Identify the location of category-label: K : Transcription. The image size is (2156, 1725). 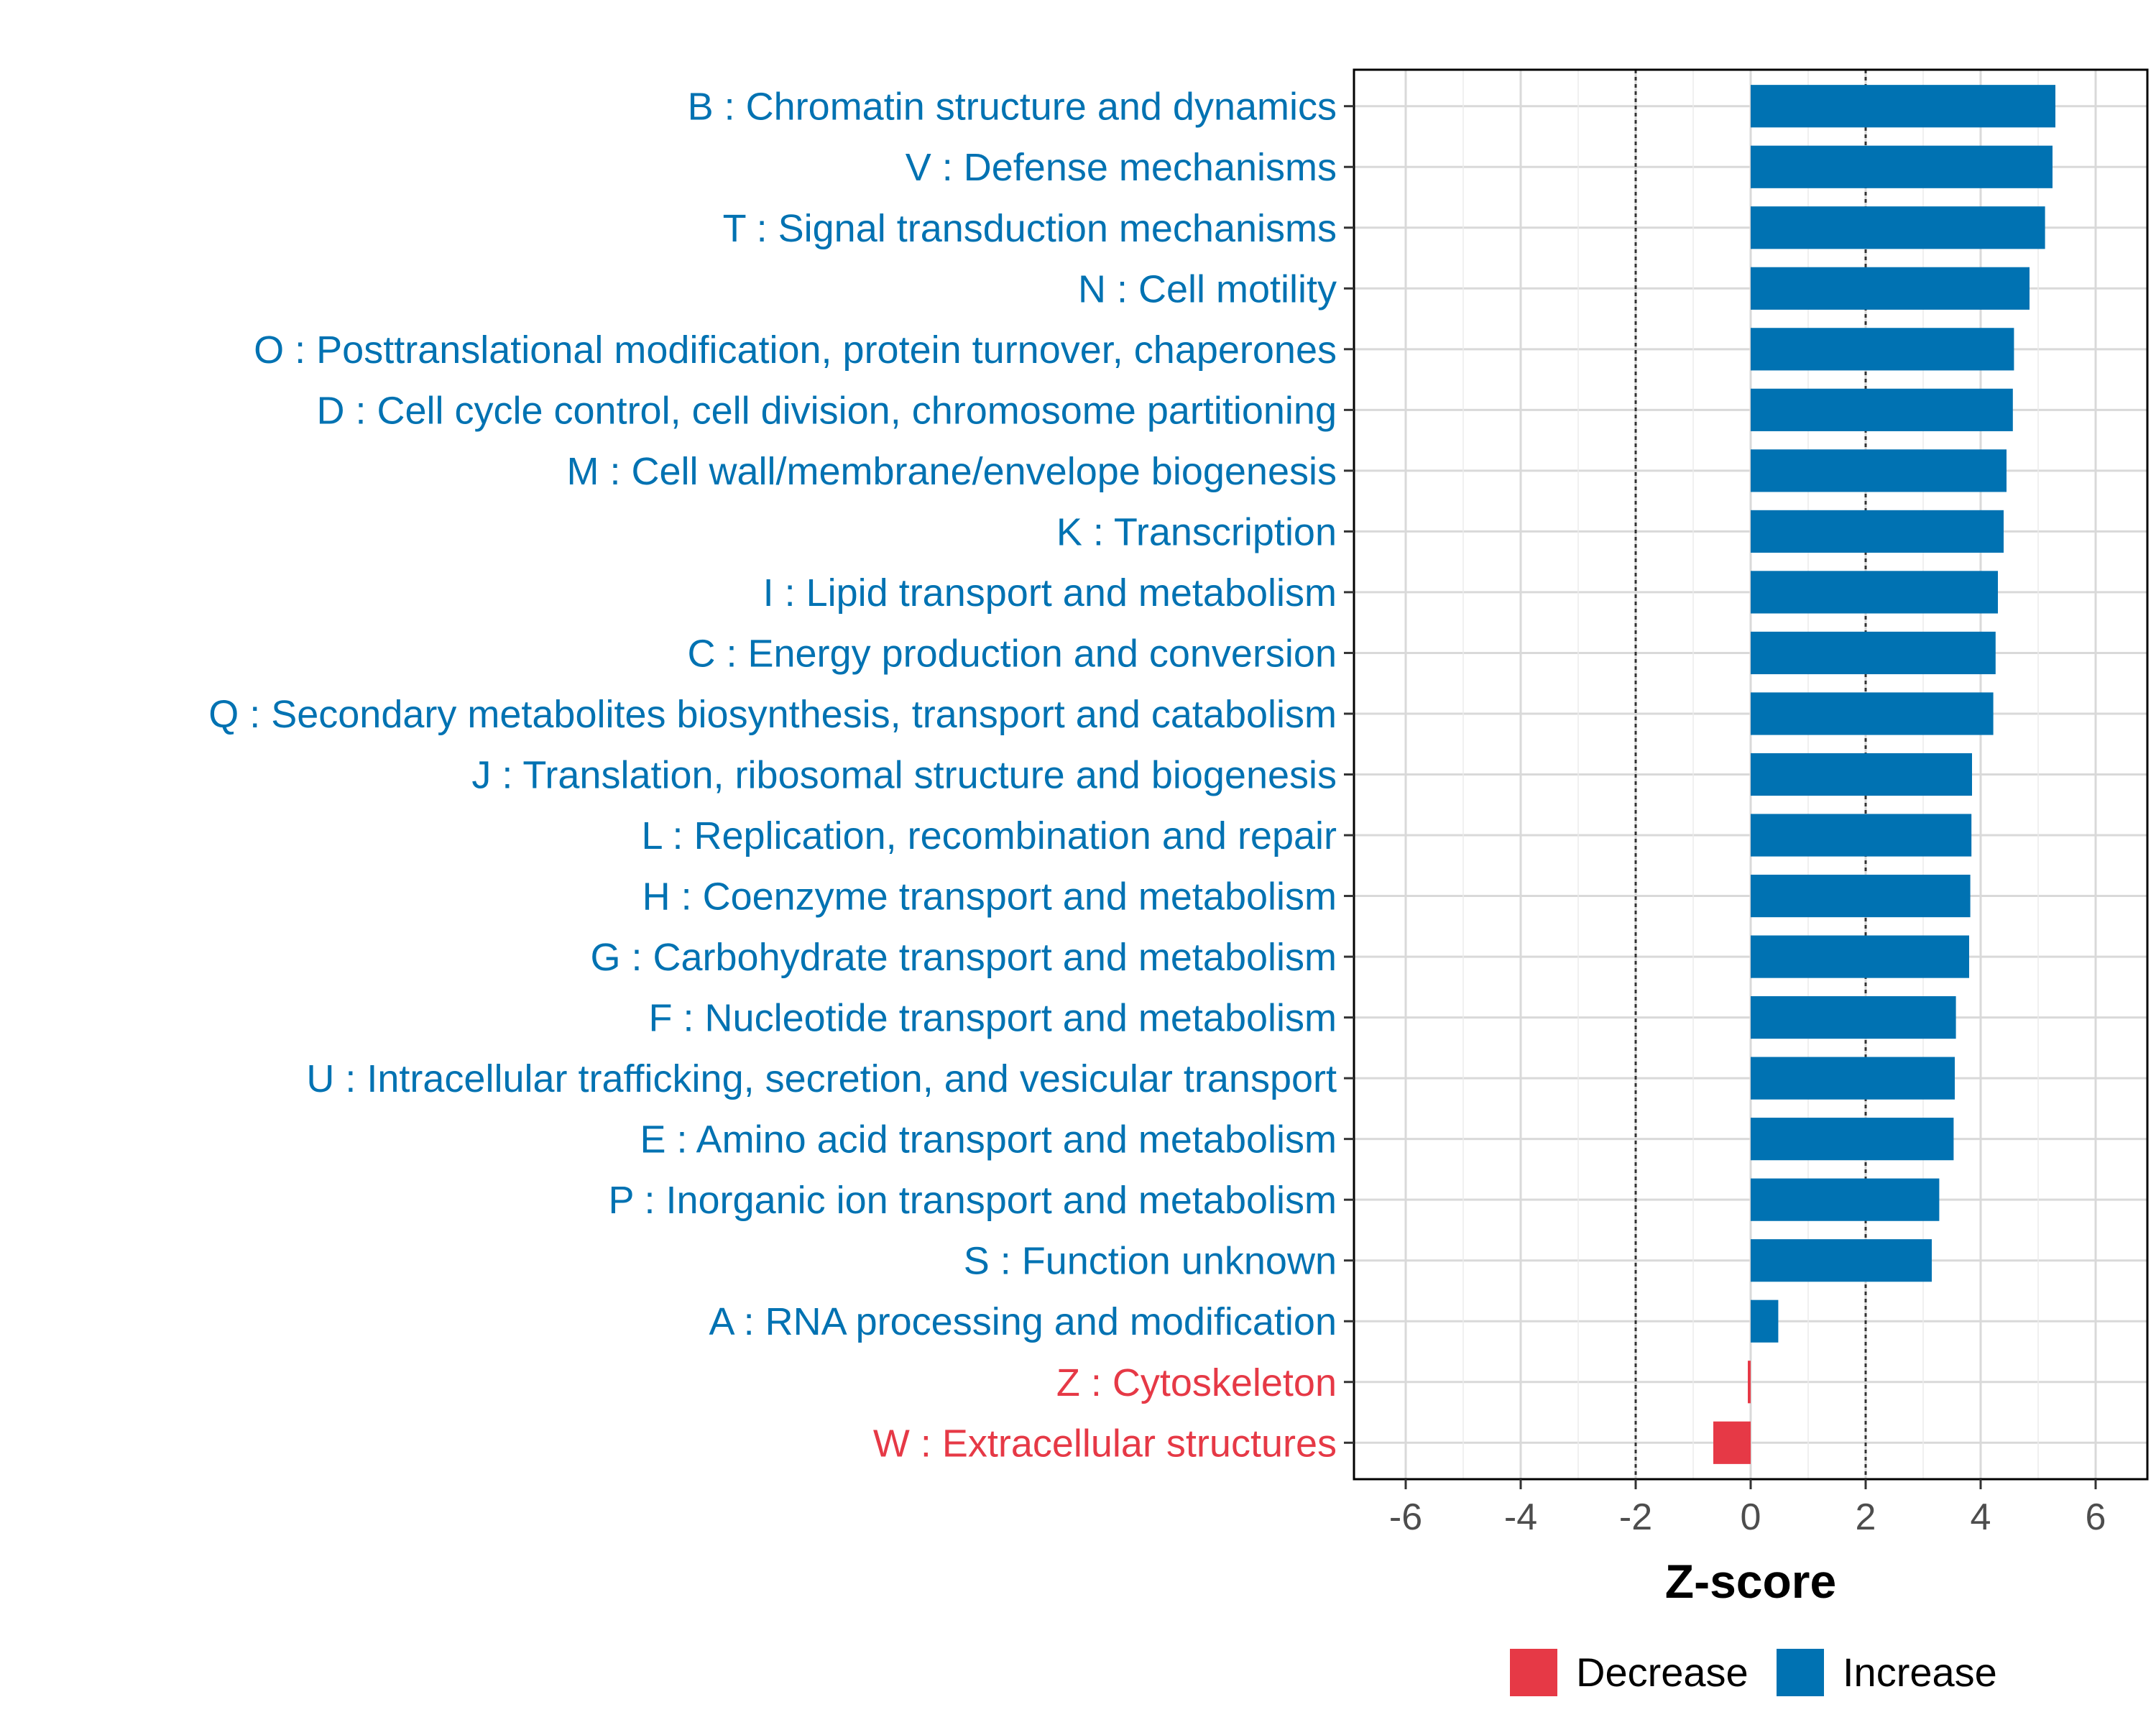
(1196, 531).